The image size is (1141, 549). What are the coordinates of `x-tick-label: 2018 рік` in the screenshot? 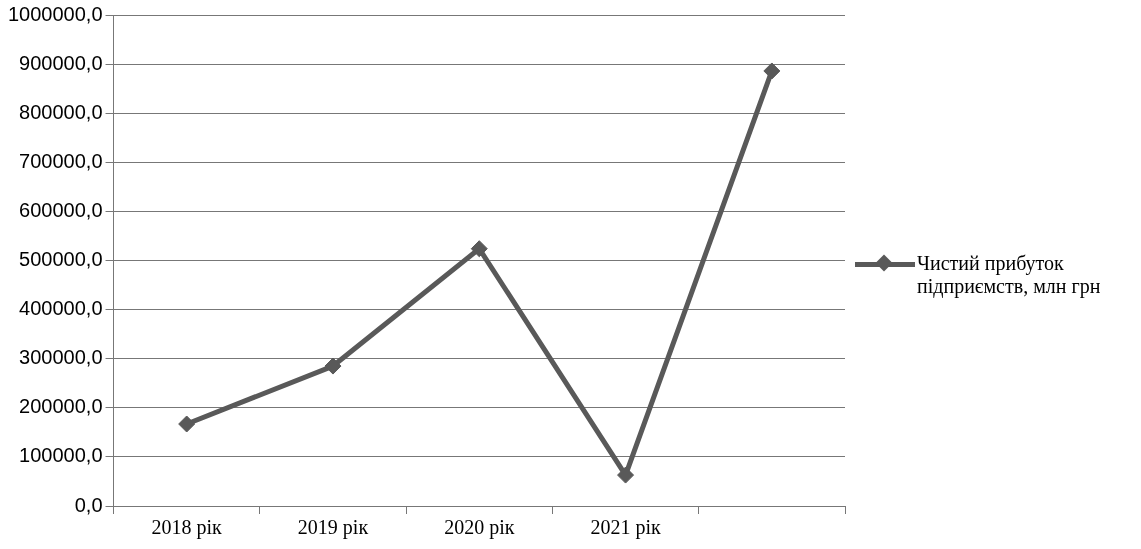 It's located at (187, 528).